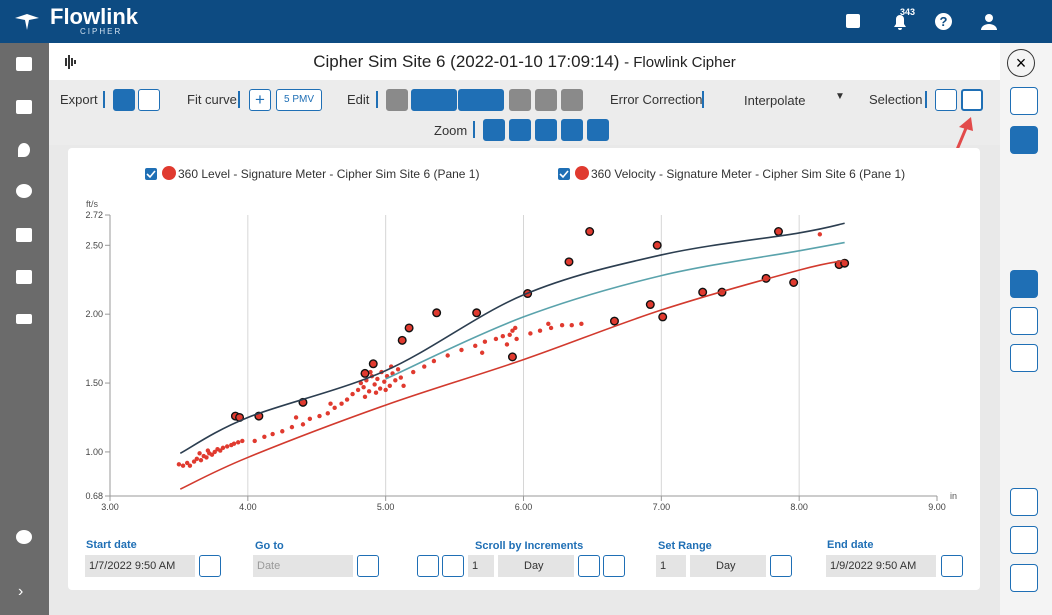 The width and height of the screenshot is (1052, 615). Describe the element at coordinates (598, 130) in the screenshot. I see `zoom-out-button` at that location.